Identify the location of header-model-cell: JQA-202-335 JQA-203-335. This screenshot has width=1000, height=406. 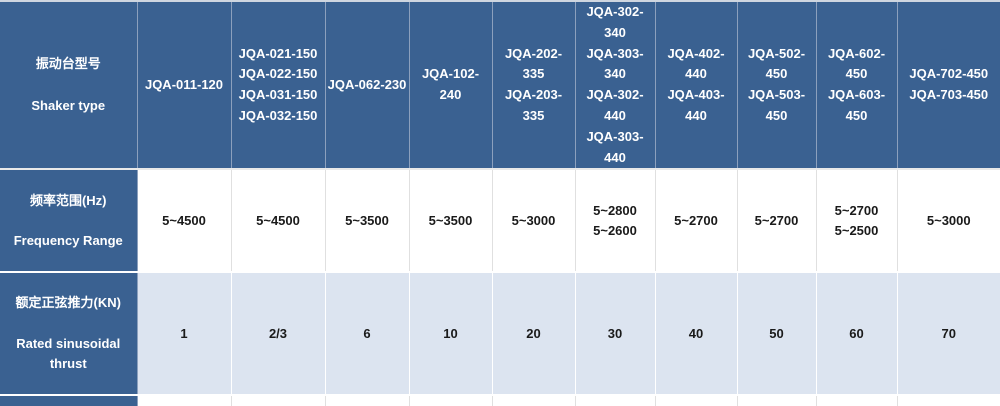
(534, 86).